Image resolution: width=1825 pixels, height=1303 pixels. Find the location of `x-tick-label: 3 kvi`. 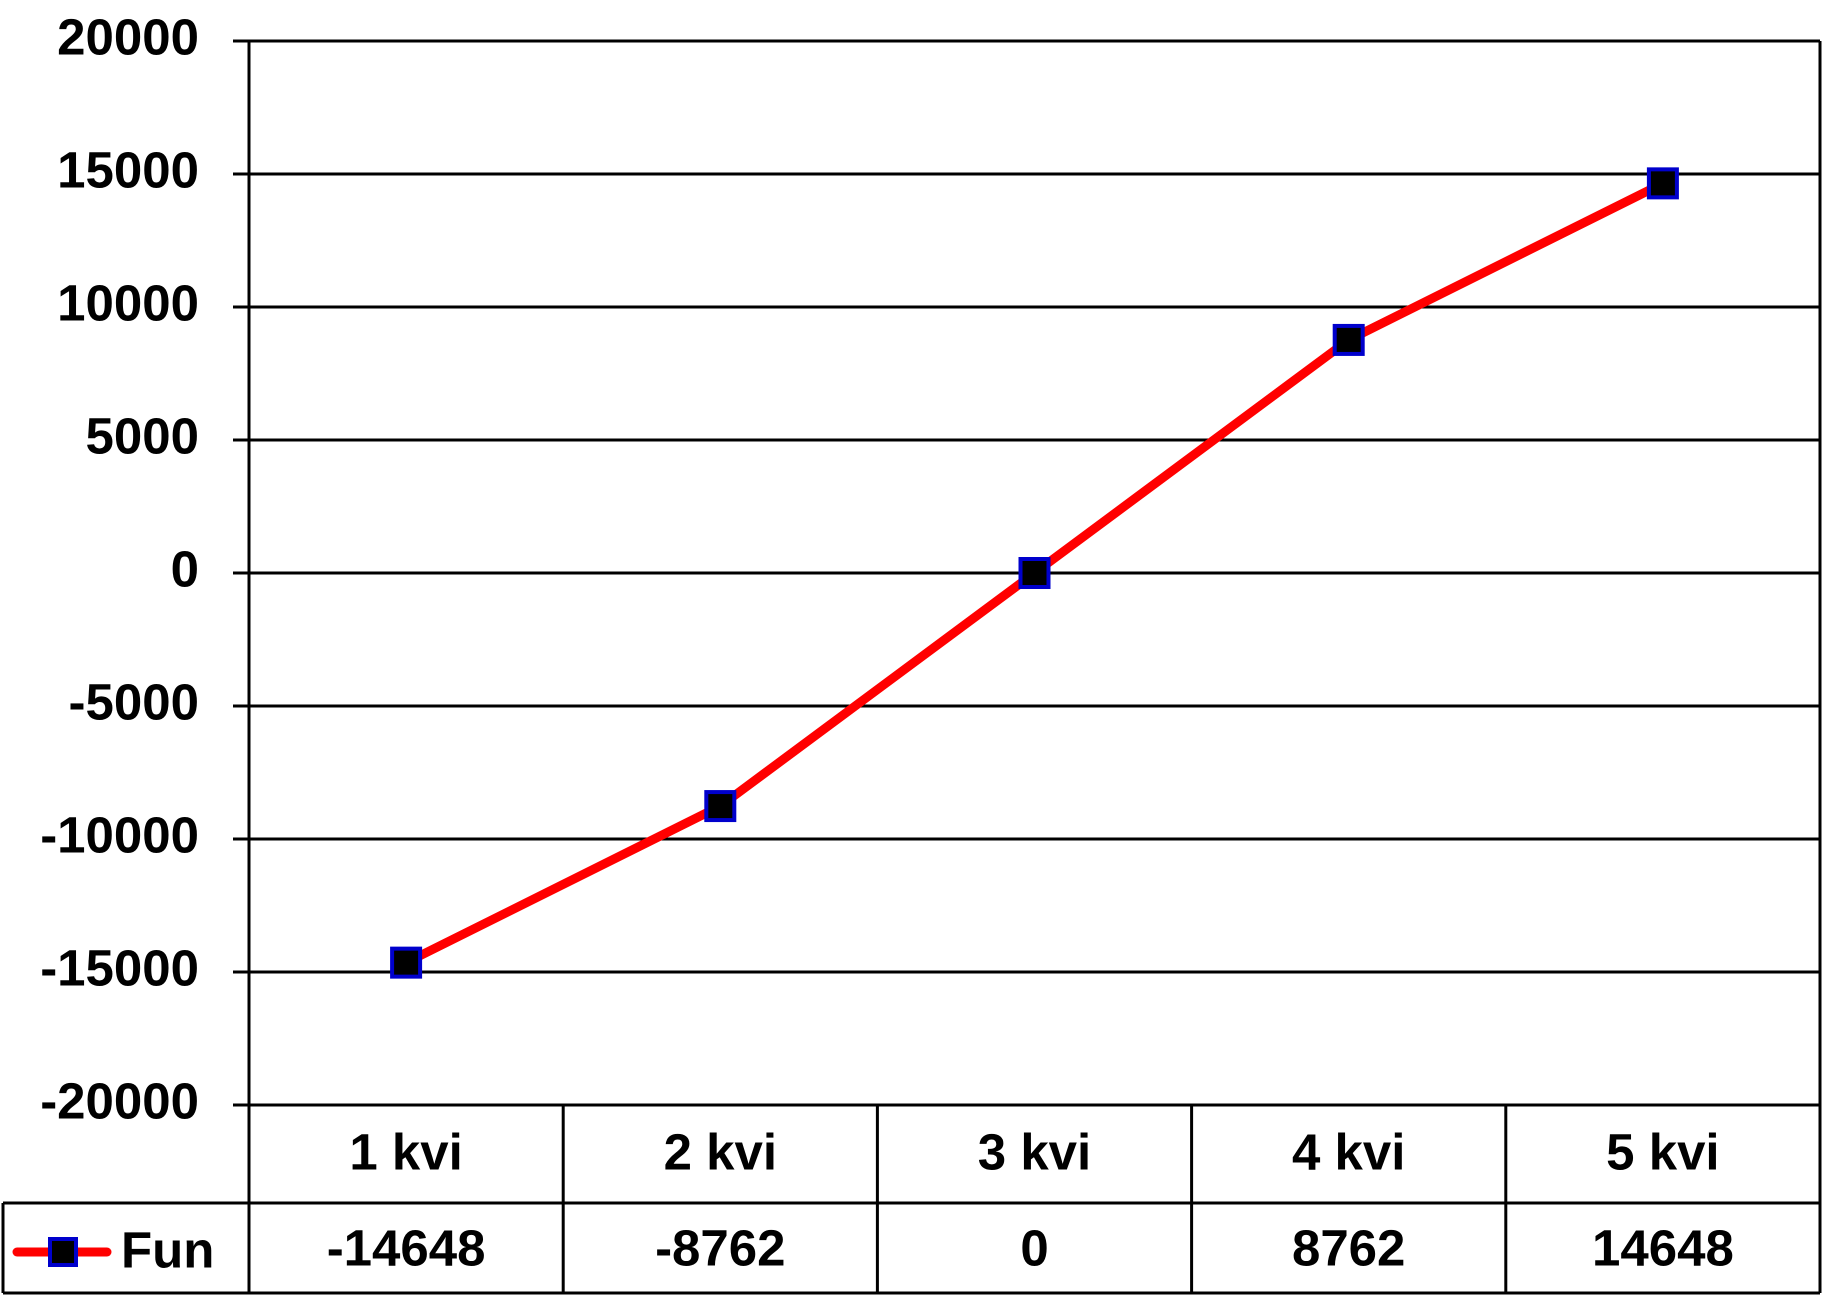

x-tick-label: 3 kvi is located at coordinates (1034, 1151).